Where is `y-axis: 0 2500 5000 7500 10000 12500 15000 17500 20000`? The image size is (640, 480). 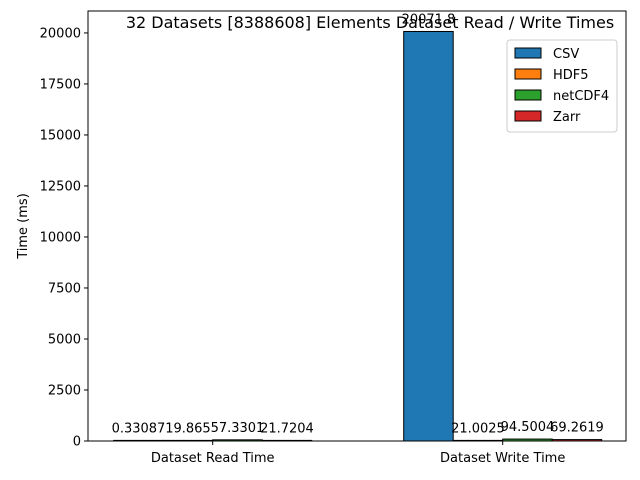
y-axis: 0 2500 5000 7500 10000 12500 15000 17500 20000 is located at coordinates (64, 238).